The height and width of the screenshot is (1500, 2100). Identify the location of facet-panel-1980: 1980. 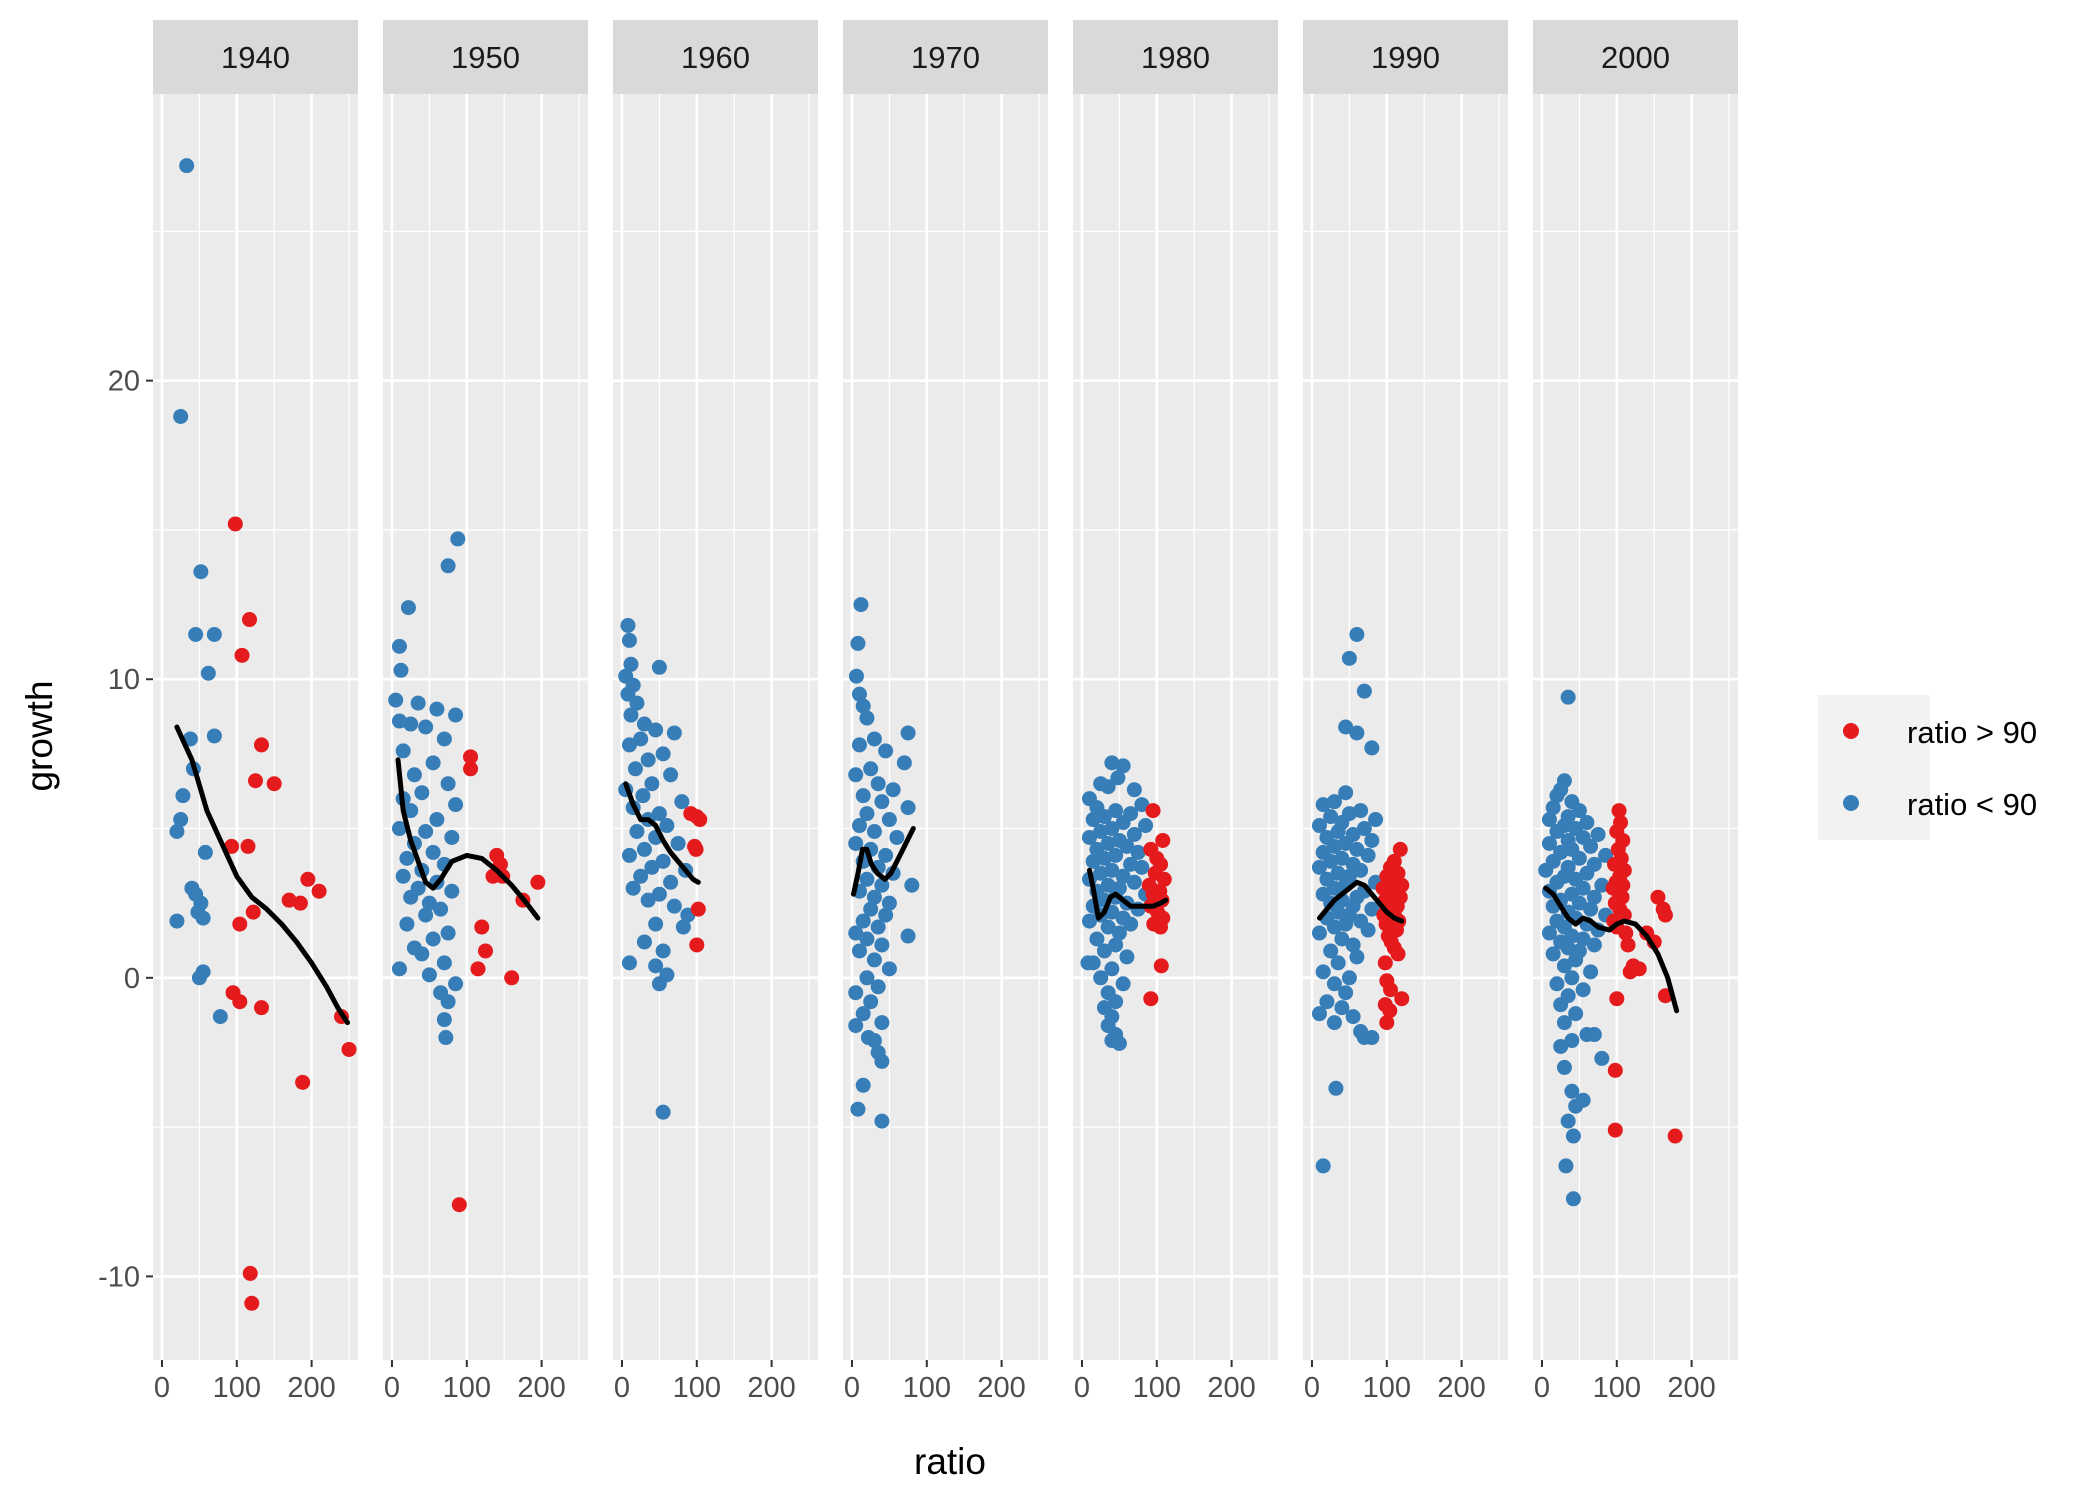
(1175, 690).